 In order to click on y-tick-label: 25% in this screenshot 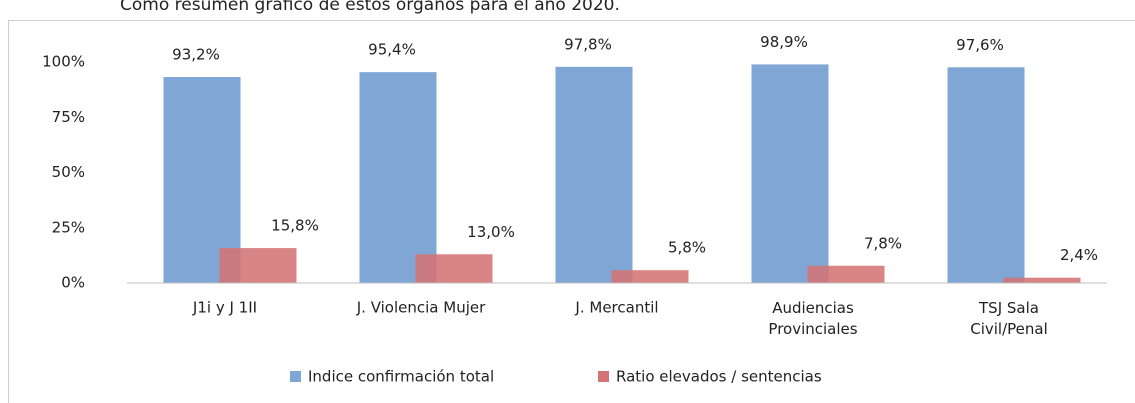, I will do `click(68, 227)`.